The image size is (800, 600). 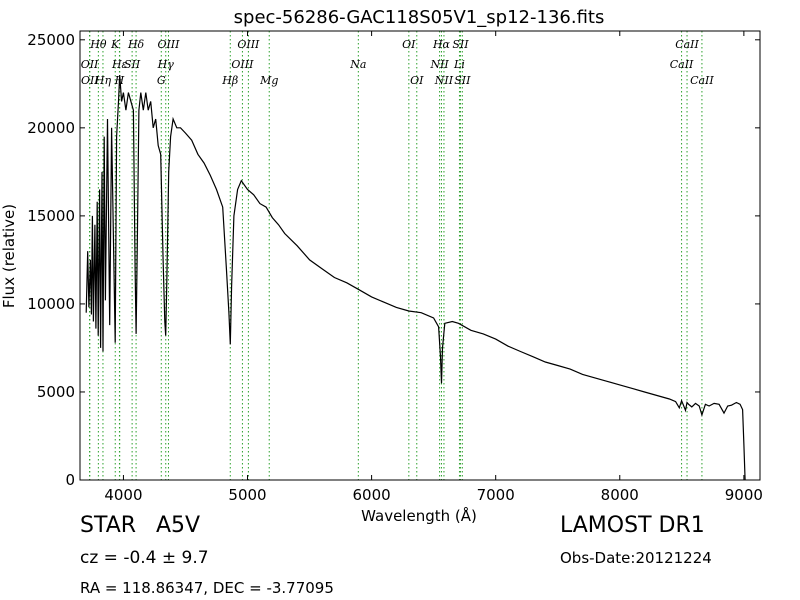 What do you see at coordinates (207, 588) in the screenshot?
I see `coordinates: RA = 118.86347, DEC = -3.77095` at bounding box center [207, 588].